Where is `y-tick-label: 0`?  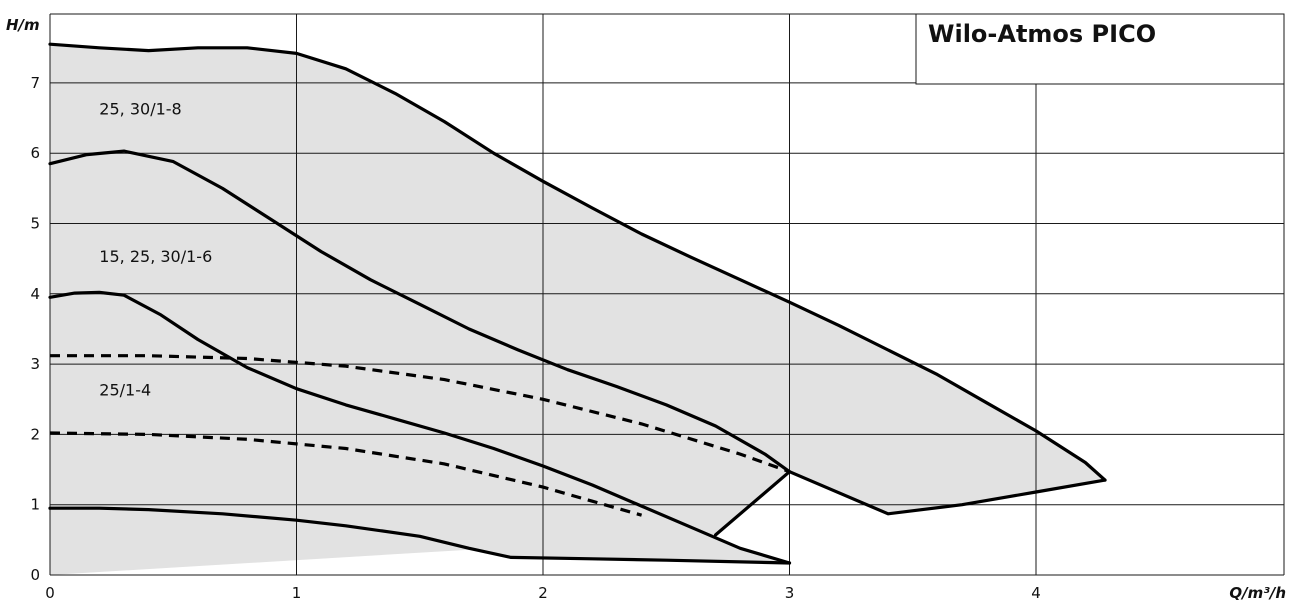
y-tick-label: 0 is located at coordinates (35, 575).